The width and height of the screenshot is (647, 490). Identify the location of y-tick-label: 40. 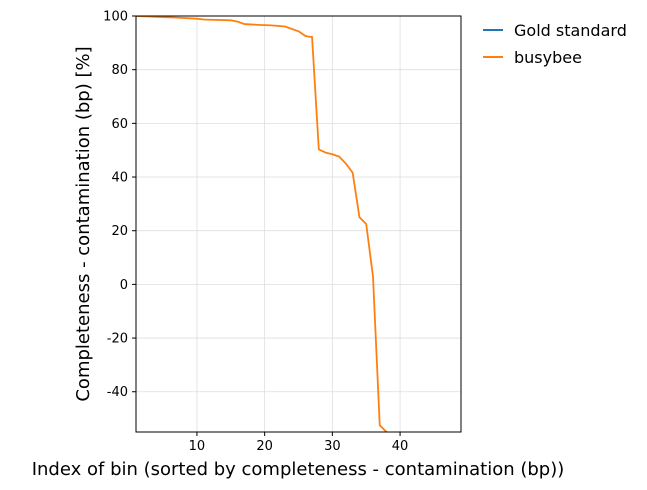
(119, 178).